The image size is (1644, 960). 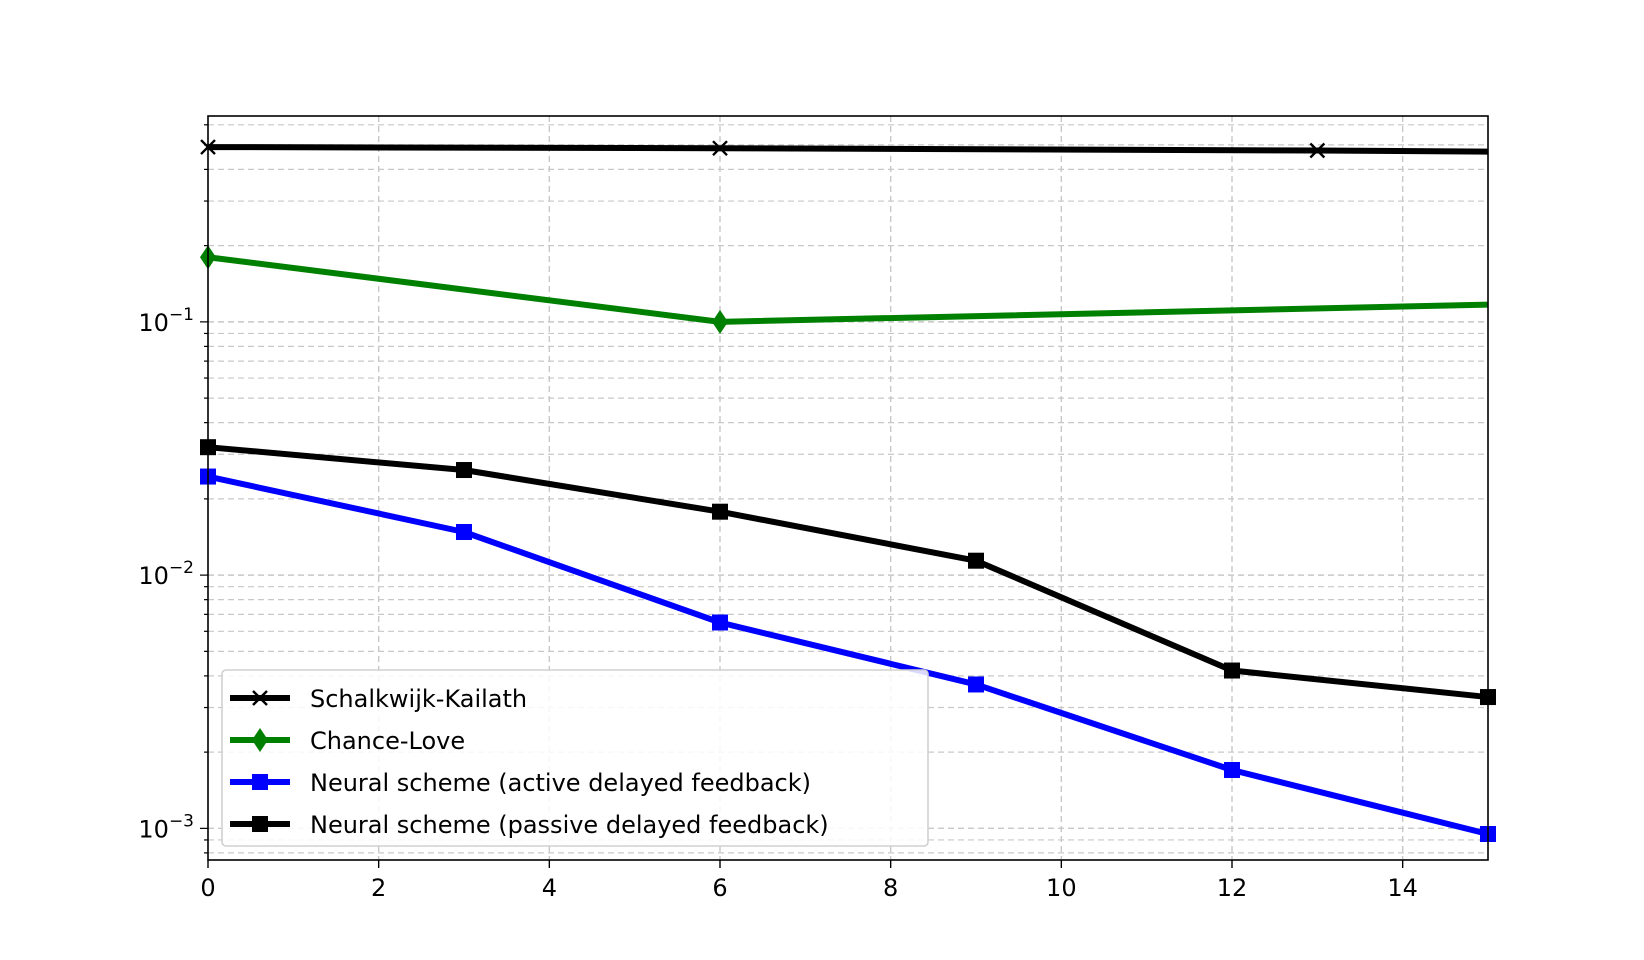 I want to click on x-tick-label: 6, so click(x=719, y=888).